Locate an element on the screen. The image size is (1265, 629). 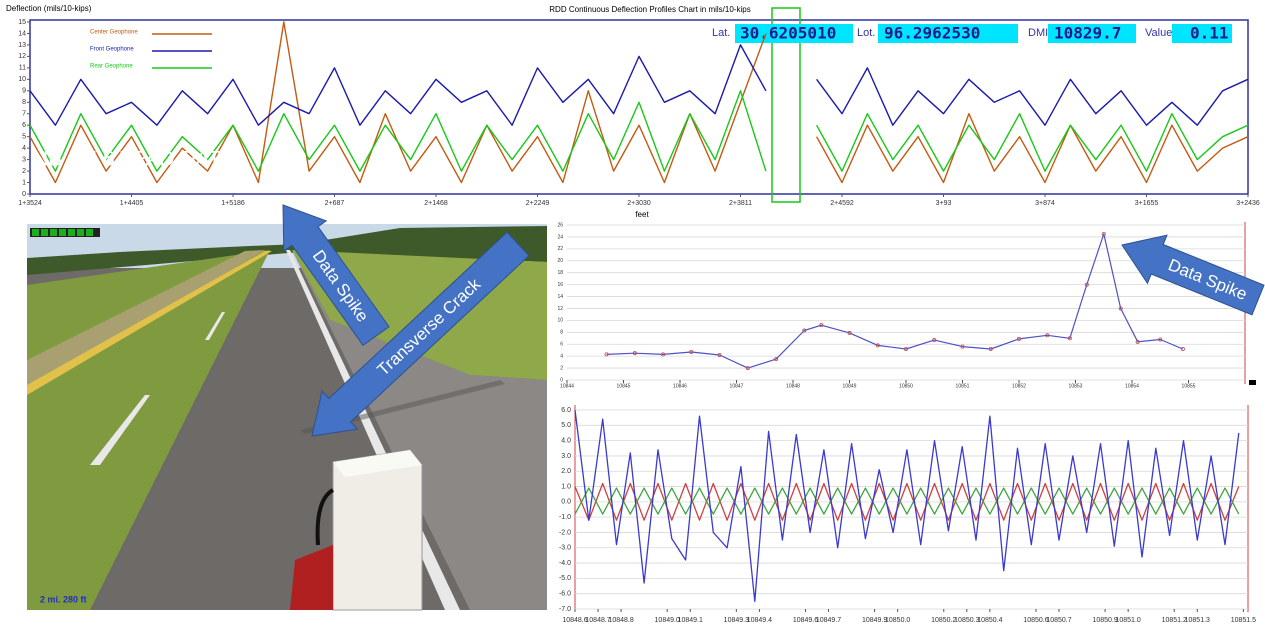
dmi-label: DMI is located at coordinates (1038, 33).